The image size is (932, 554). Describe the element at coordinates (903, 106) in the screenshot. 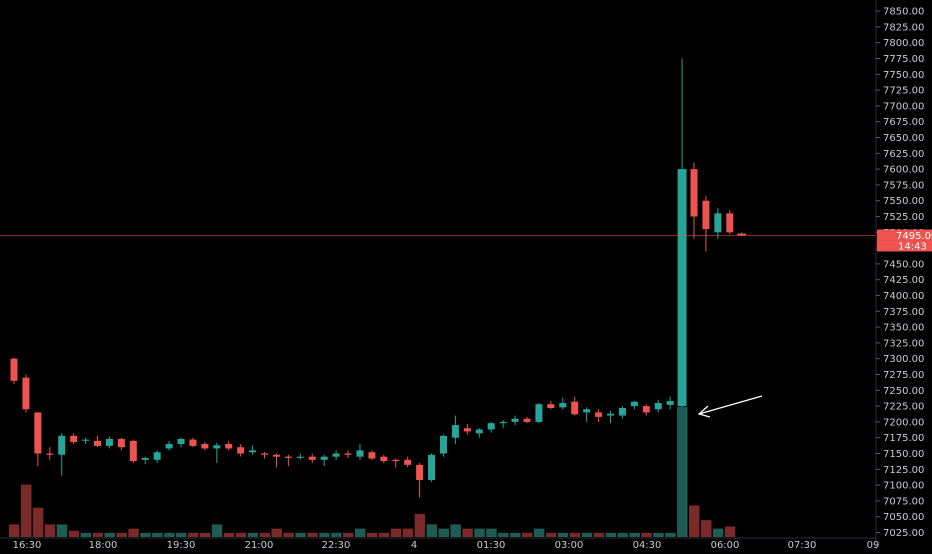

I see `price-tick-label: 7700.00` at that location.